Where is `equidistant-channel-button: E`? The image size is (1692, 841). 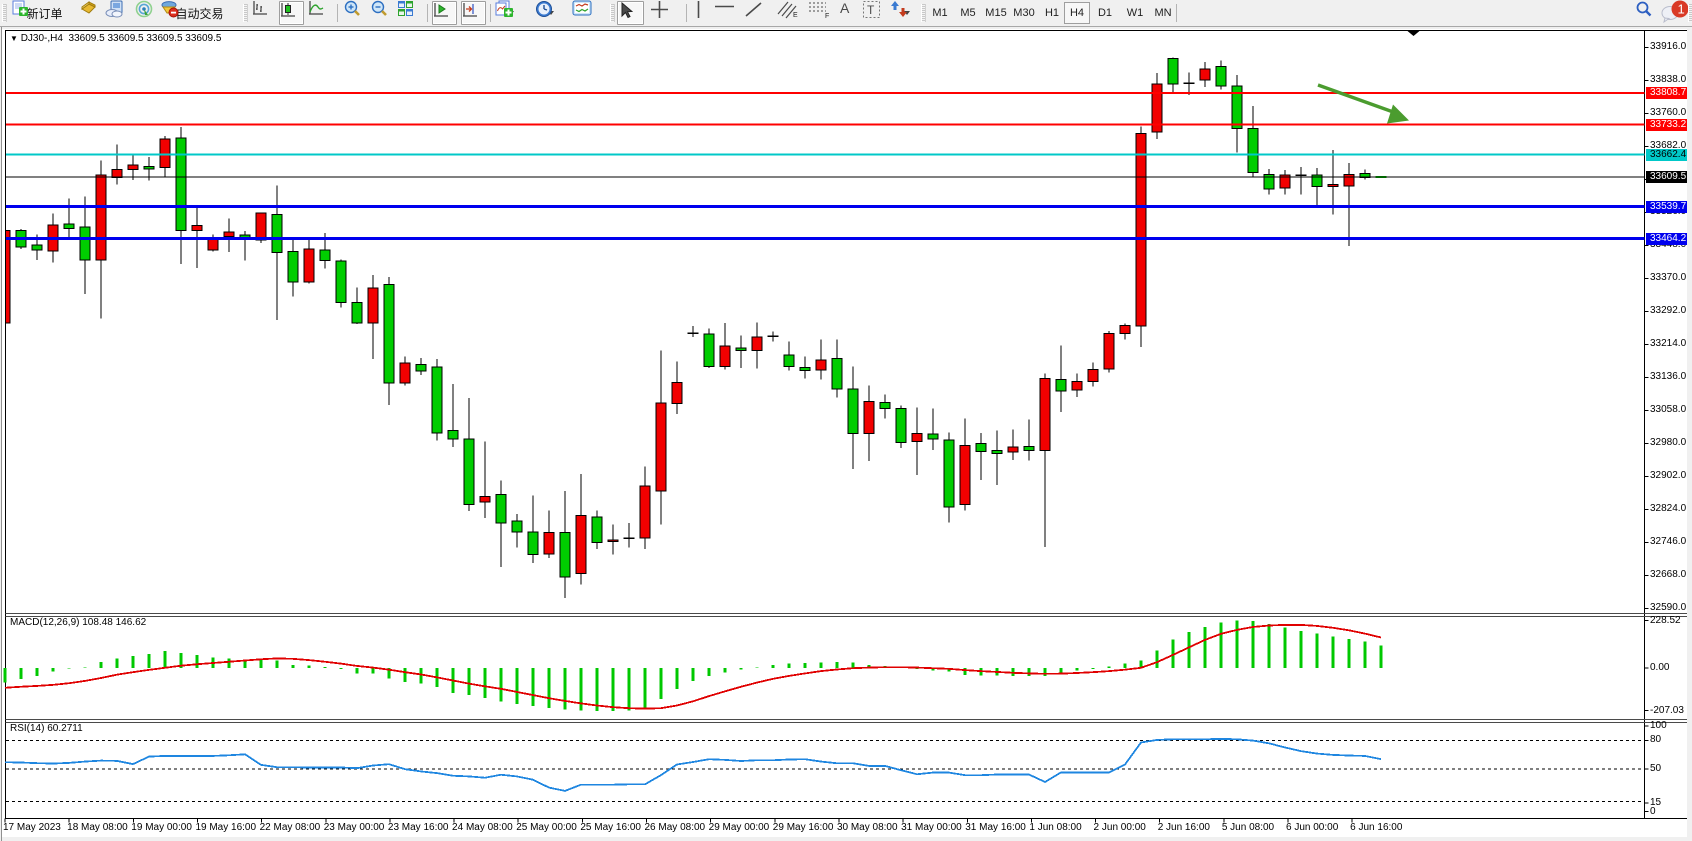 equidistant-channel-button: E is located at coordinates (789, 13).